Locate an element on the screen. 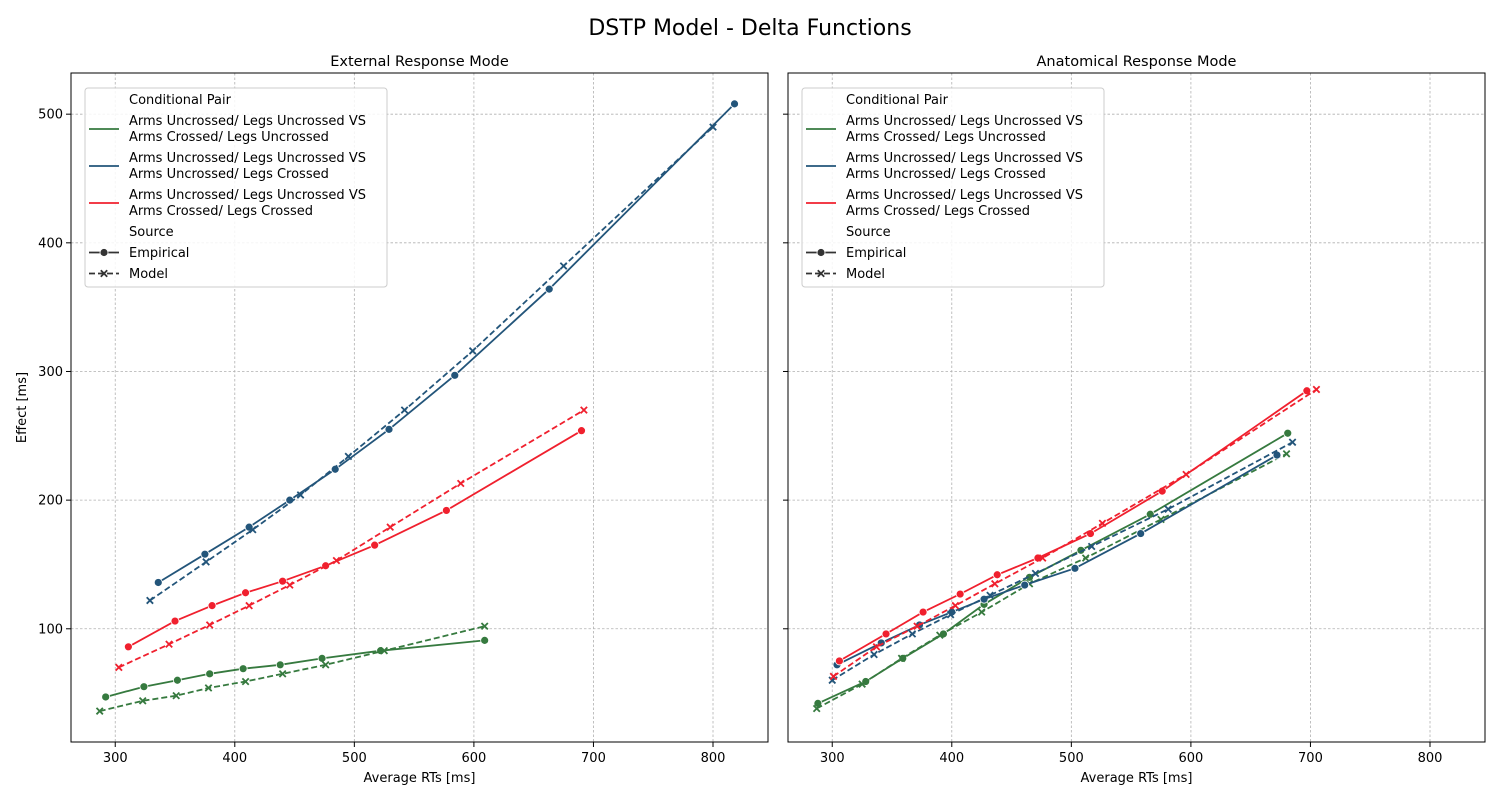 This screenshot has width=1500, height=800. legend-item-label: Arms Crossed/ Legs Uncrossed is located at coordinates (229, 137).